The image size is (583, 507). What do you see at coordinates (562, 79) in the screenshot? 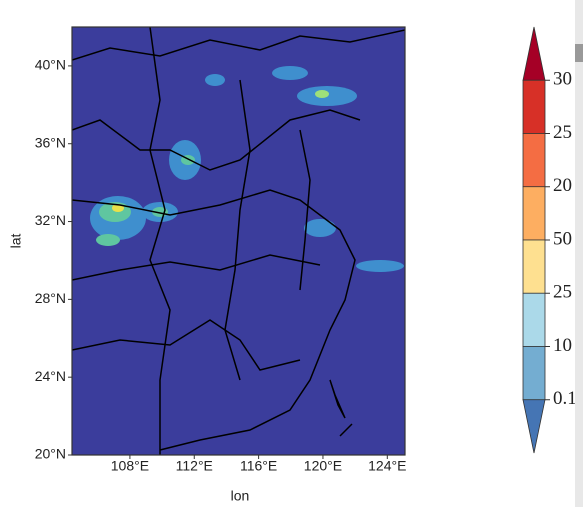
I see `colorbar-label: 30` at bounding box center [562, 79].